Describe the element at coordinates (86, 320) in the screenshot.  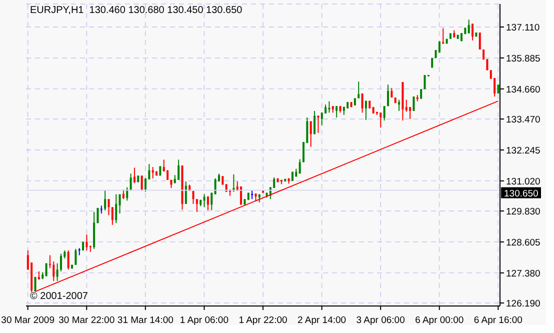
I see `x-tick-label: 30 Mar 22:00` at that location.